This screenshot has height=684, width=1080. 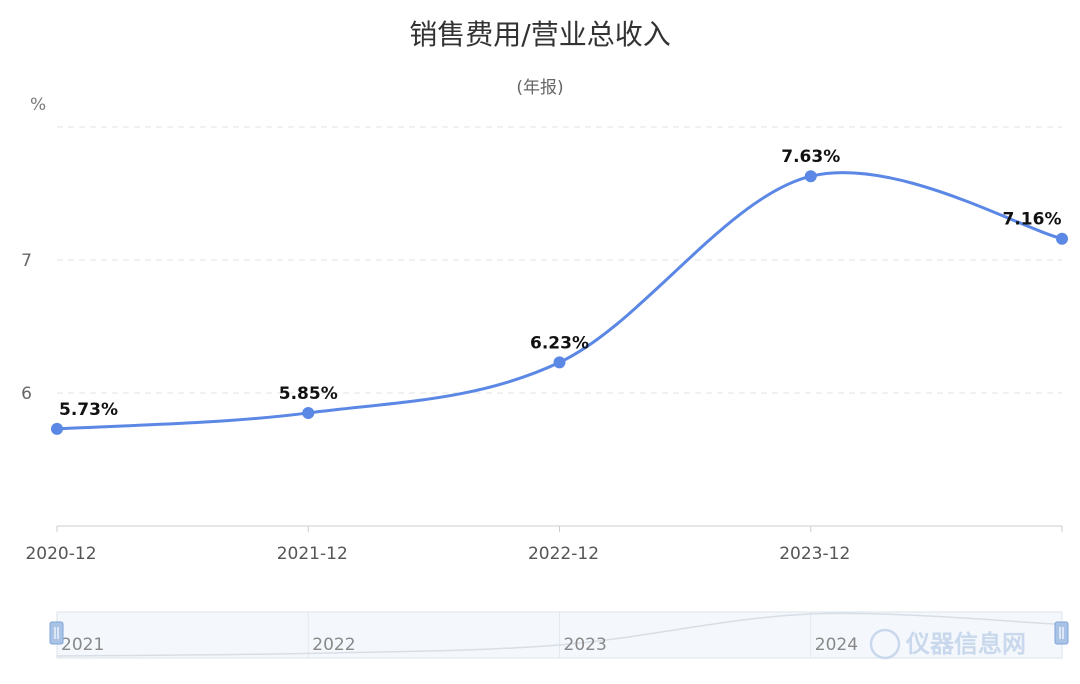 What do you see at coordinates (810, 157) in the screenshot?
I see `data-label: 7.63%` at bounding box center [810, 157].